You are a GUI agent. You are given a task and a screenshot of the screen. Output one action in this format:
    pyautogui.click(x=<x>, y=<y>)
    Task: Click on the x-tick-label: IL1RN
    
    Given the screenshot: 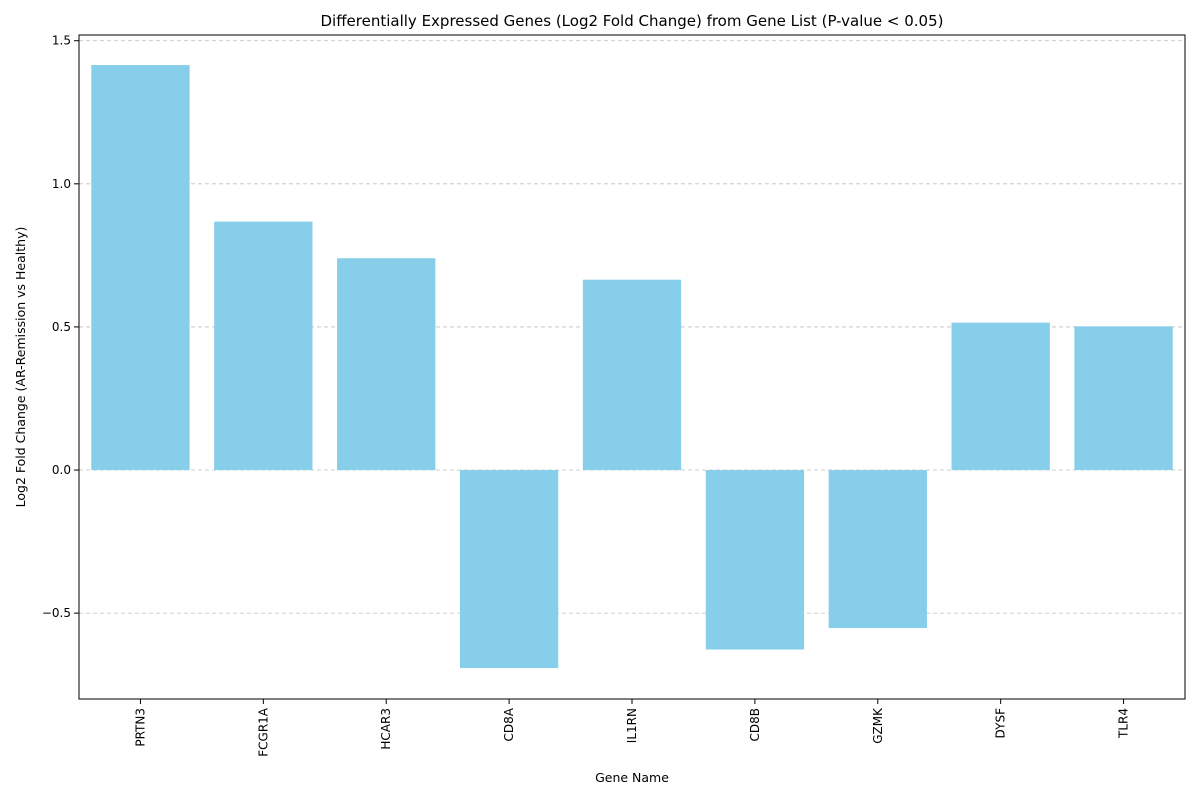 What is the action you would take?
    pyautogui.click(x=632, y=725)
    